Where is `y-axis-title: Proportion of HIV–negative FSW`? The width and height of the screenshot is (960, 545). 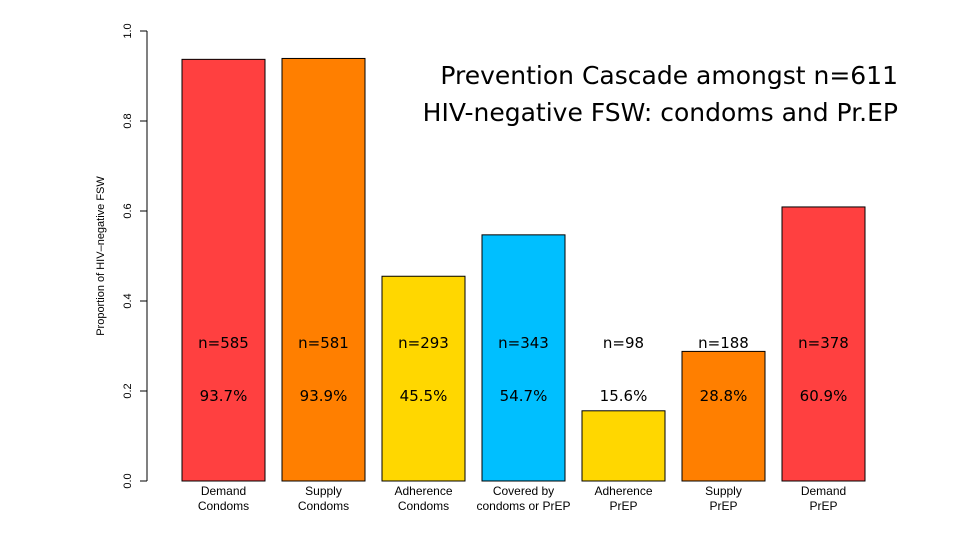
y-axis-title: Proportion of HIV–negative FSW is located at coordinates (101, 256).